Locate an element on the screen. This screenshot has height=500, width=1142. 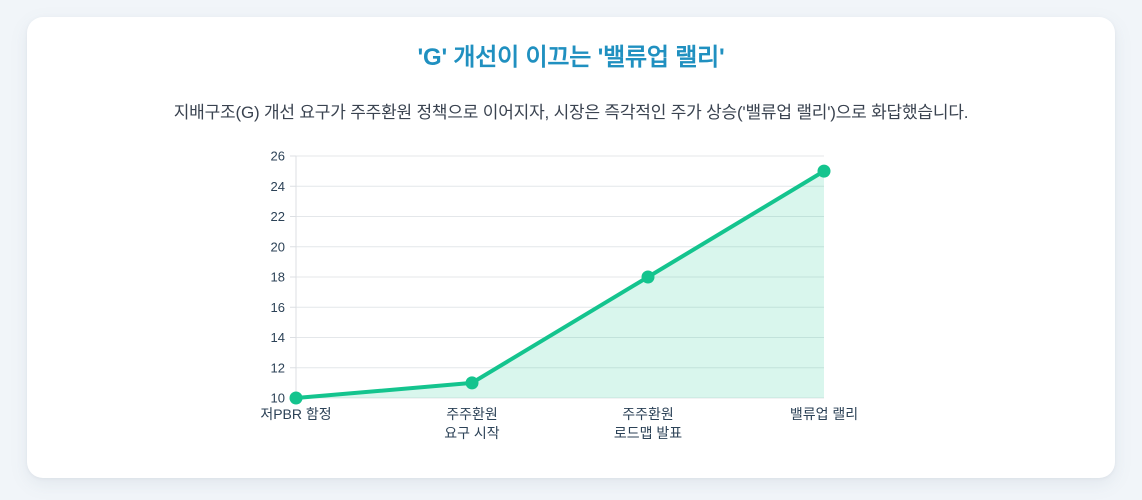
y-tick-label: 26 is located at coordinates (278, 156).